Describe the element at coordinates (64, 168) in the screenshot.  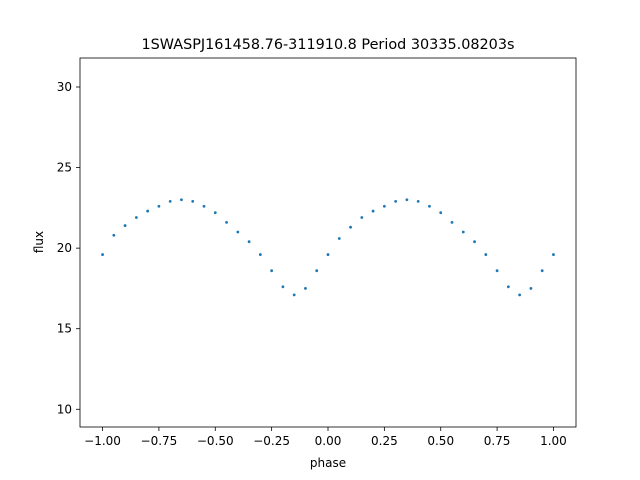
I see `y-tick-label: 25` at that location.